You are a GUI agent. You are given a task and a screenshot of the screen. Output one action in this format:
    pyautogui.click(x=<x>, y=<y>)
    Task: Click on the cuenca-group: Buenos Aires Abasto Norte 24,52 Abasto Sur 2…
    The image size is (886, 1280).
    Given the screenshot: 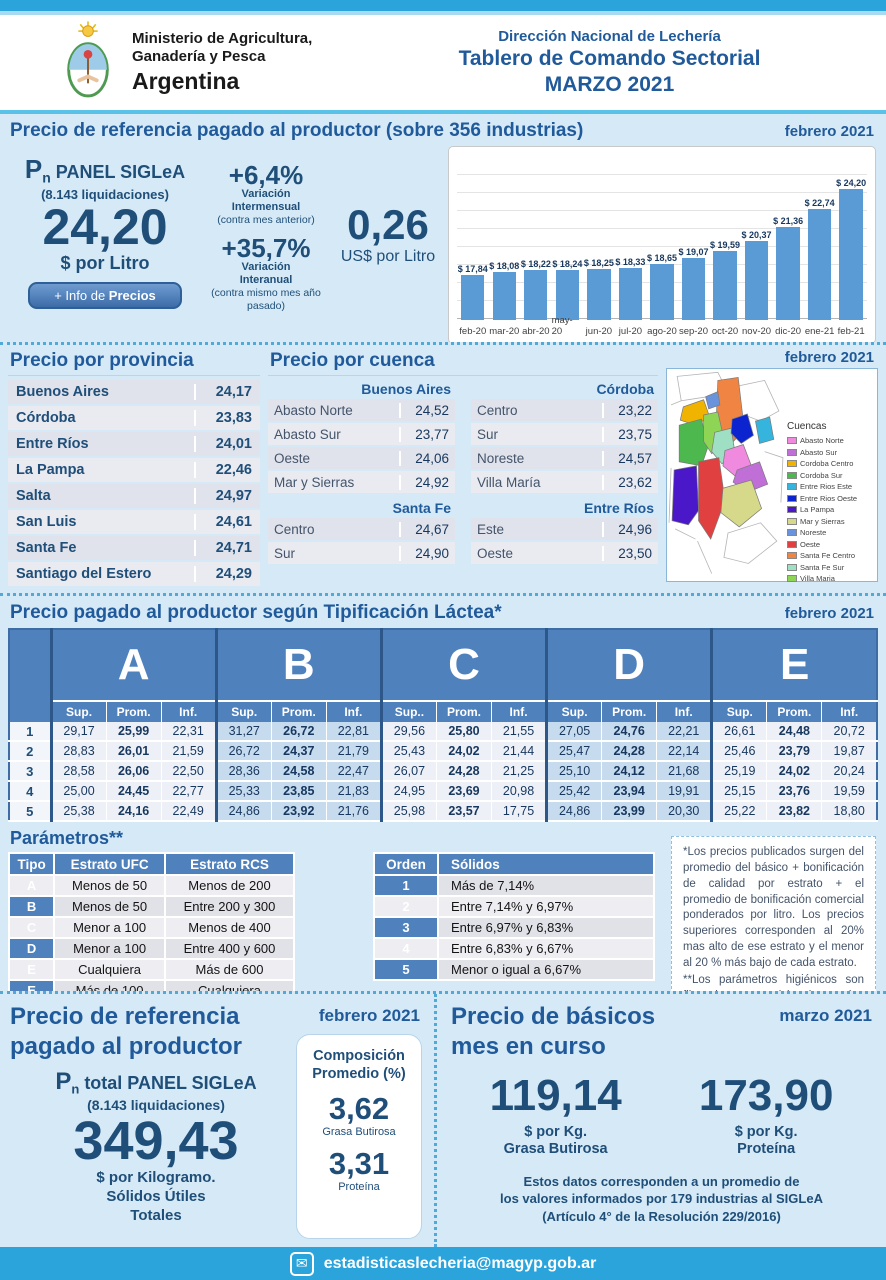 What is the action you would take?
    pyautogui.click(x=361, y=437)
    